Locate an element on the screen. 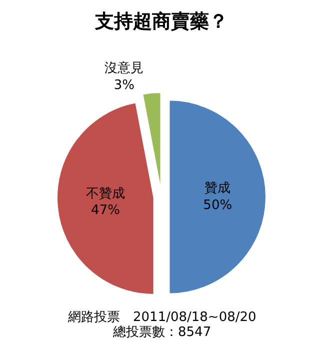 The width and height of the screenshot is (323, 358). slice-label: 不贊成 is located at coordinates (106, 194).